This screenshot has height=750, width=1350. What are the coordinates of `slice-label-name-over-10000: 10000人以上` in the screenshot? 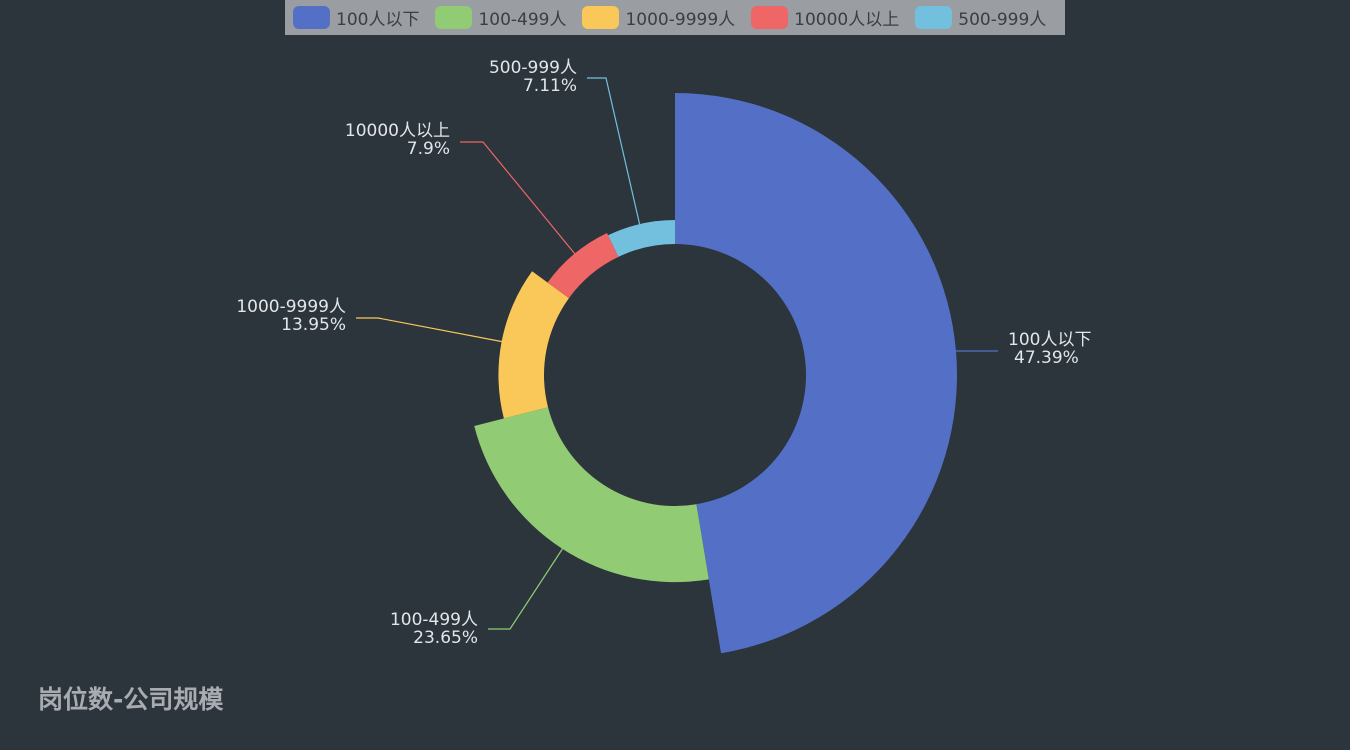 It's located at (397, 131).